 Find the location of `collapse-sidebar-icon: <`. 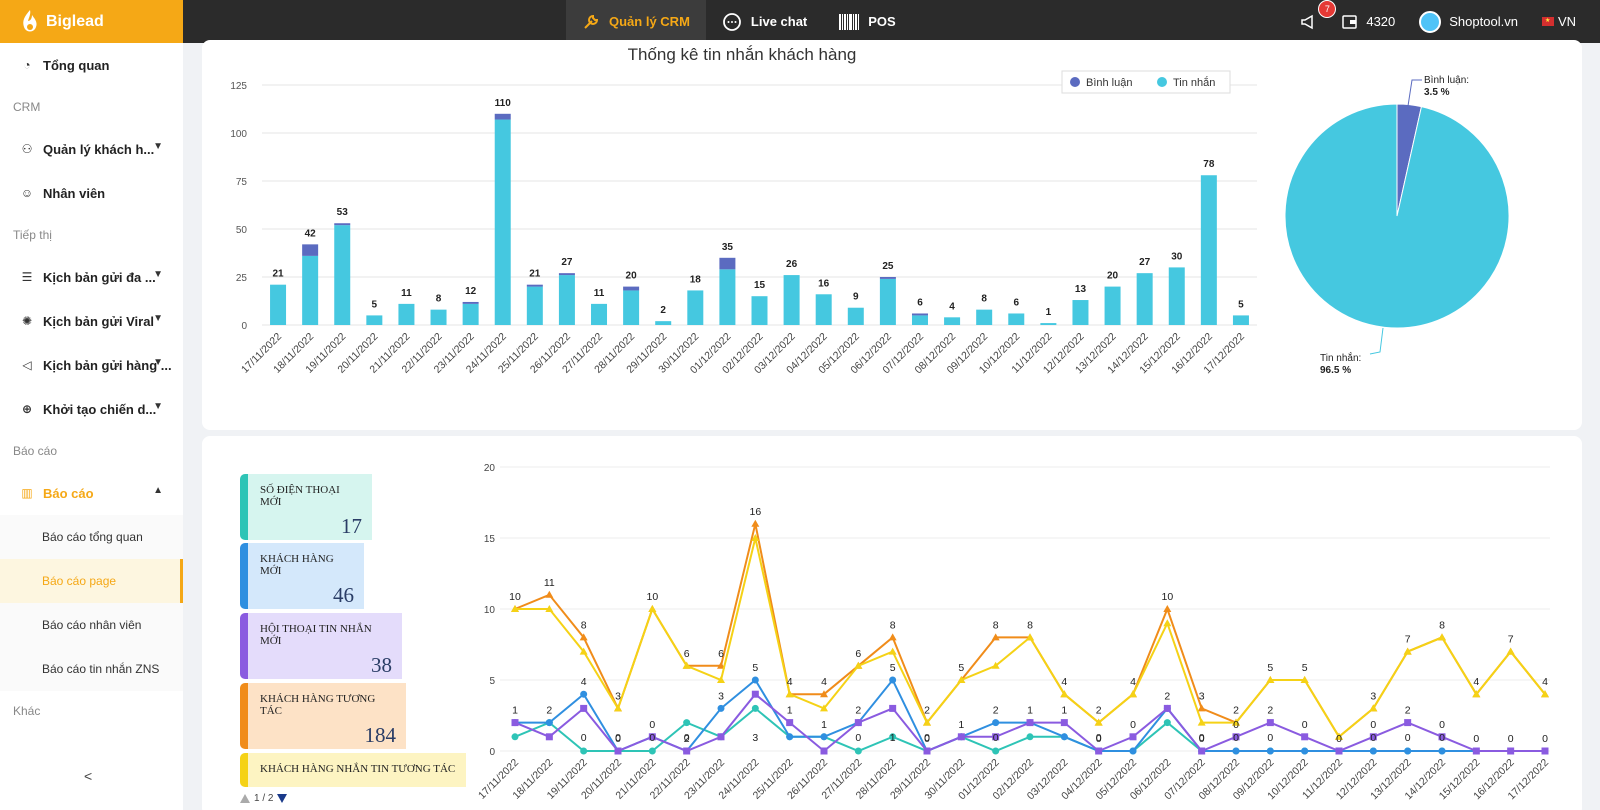

collapse-sidebar-icon: < is located at coordinates (88, 776).